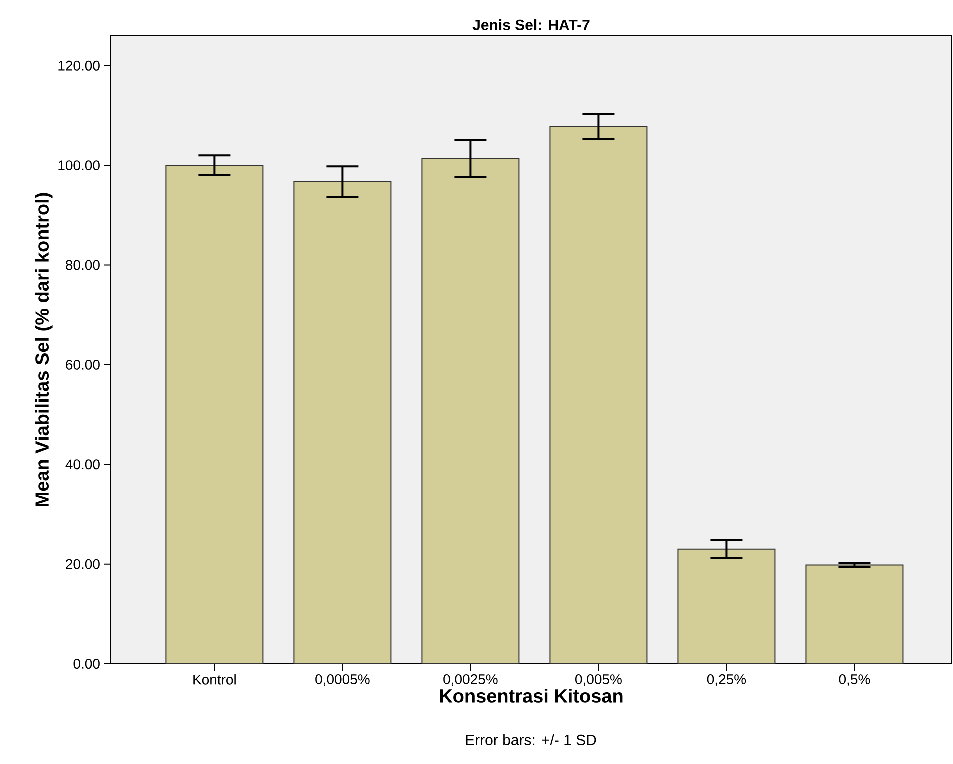  What do you see at coordinates (215, 679) in the screenshot?
I see `x-tick-label: Kontrol` at bounding box center [215, 679].